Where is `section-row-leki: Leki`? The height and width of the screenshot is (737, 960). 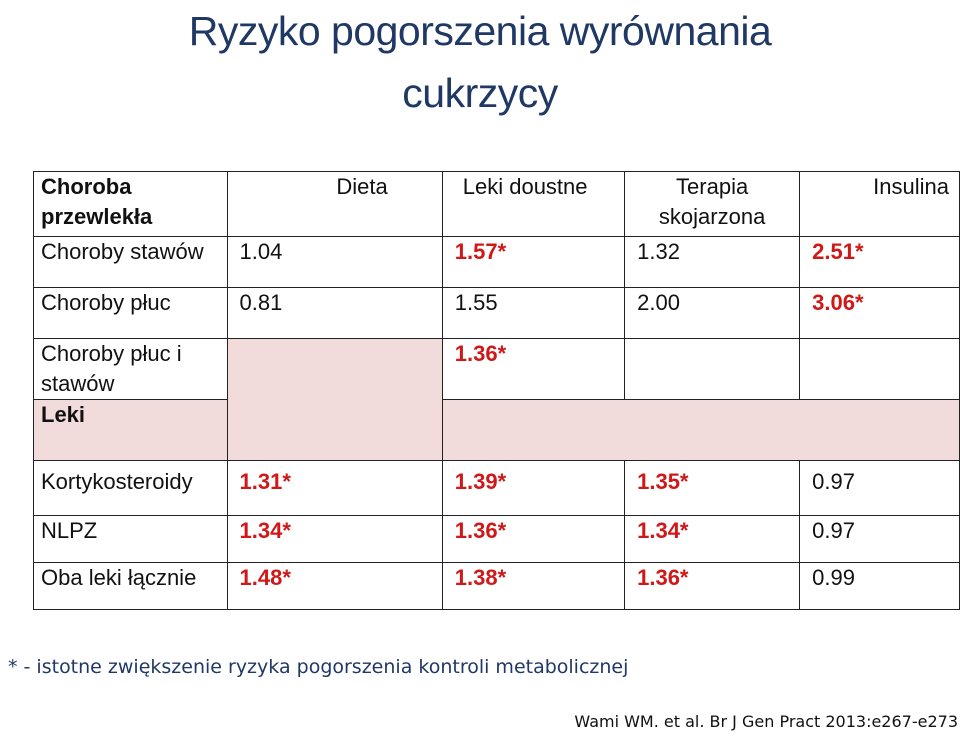 section-row-leki: Leki is located at coordinates (496, 430).